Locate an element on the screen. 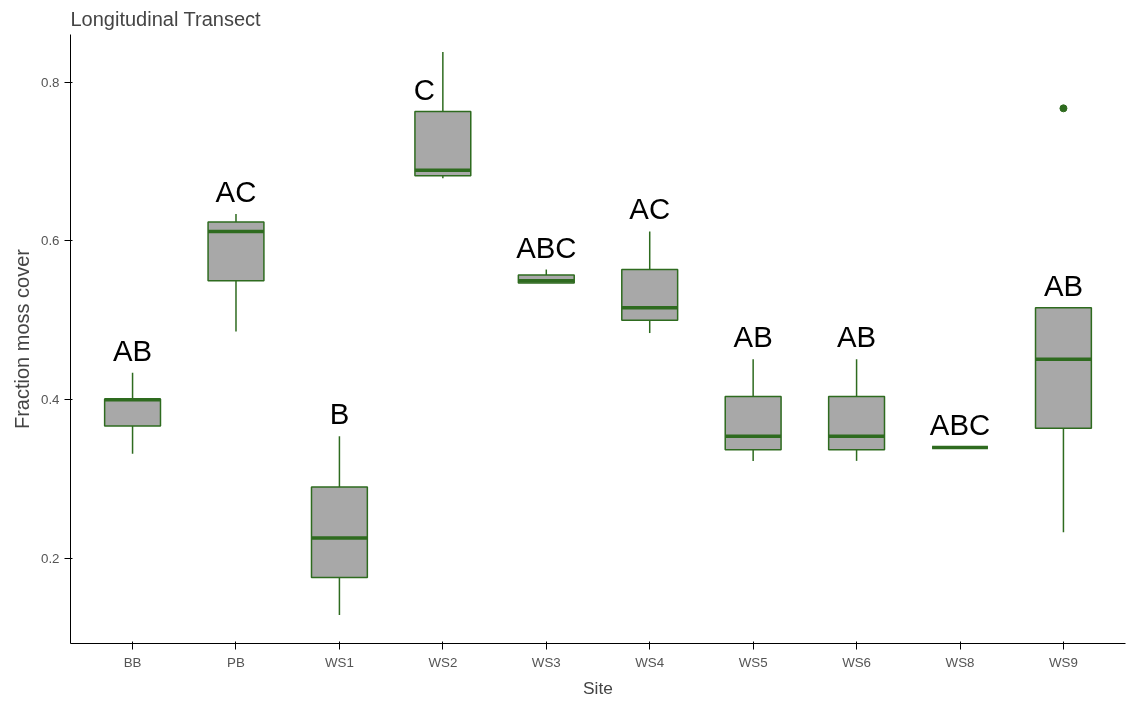  x-tick-label: WS4 is located at coordinates (650, 662).